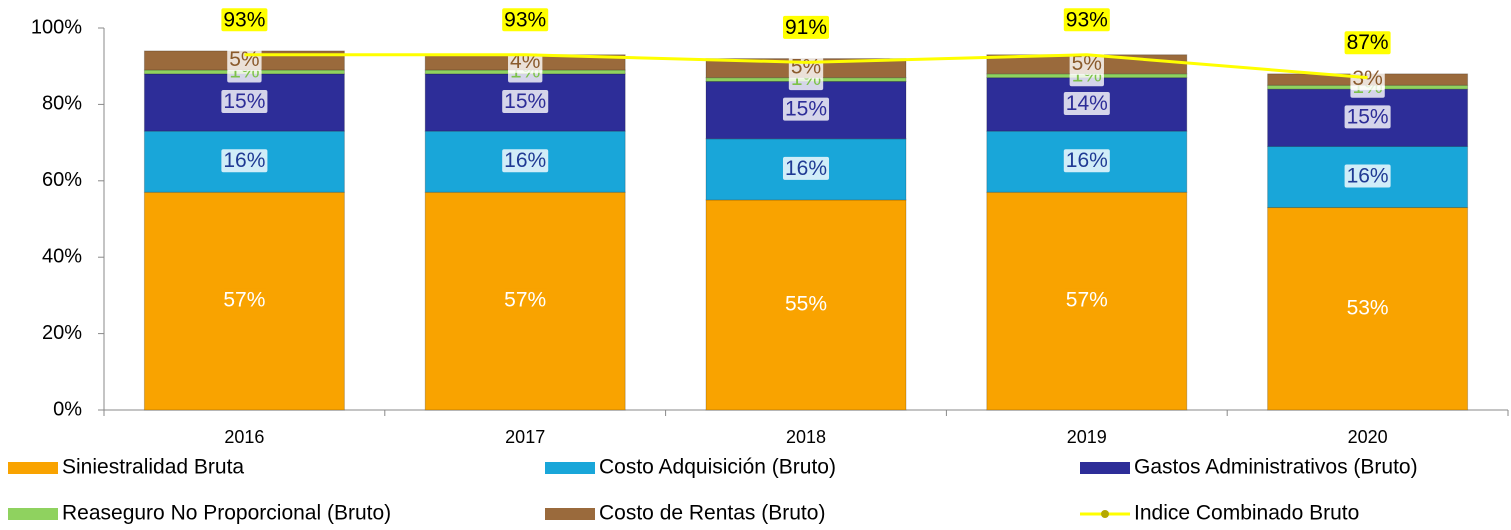 Image resolution: width=1511 pixels, height=530 pixels. Describe the element at coordinates (244, 437) in the screenshot. I see `x-tick-label: 2016` at that location.